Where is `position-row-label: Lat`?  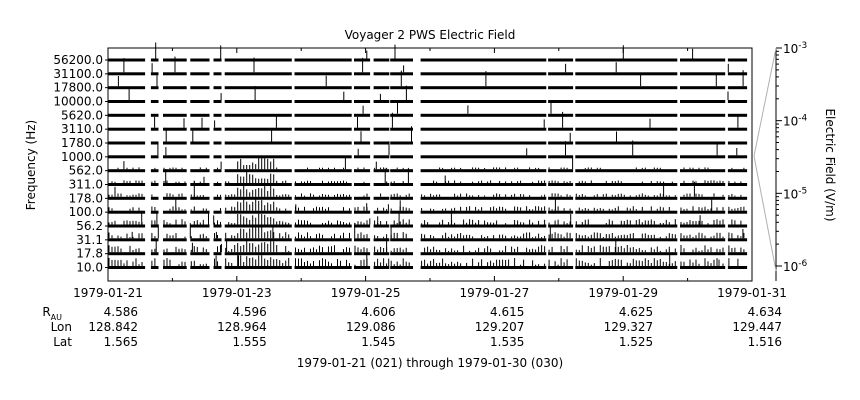
position-row-label: Lat is located at coordinates (62, 342).